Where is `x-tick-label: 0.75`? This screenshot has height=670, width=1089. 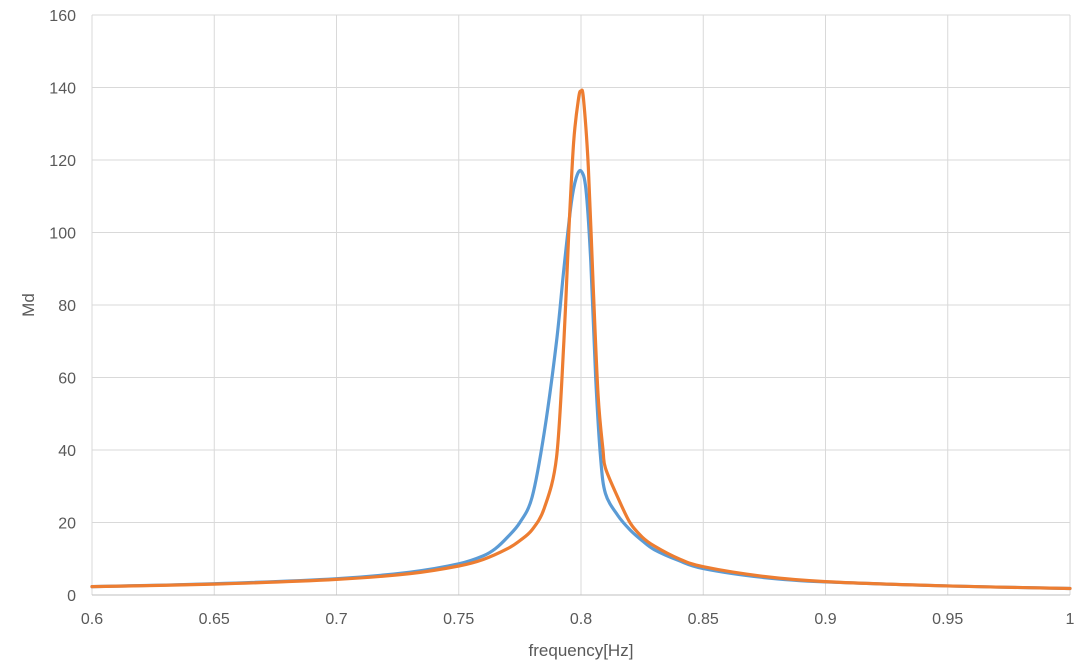 x-tick-label: 0.75 is located at coordinates (458, 619).